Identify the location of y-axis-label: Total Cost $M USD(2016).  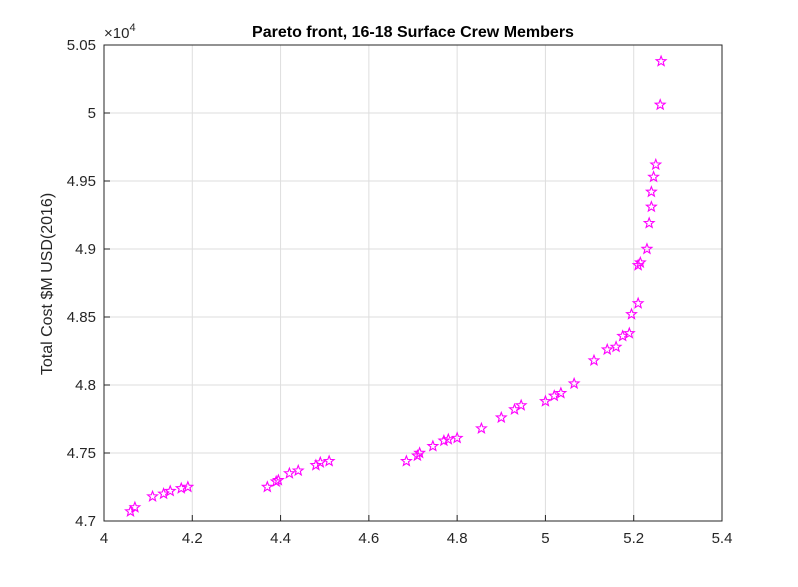
(47, 284).